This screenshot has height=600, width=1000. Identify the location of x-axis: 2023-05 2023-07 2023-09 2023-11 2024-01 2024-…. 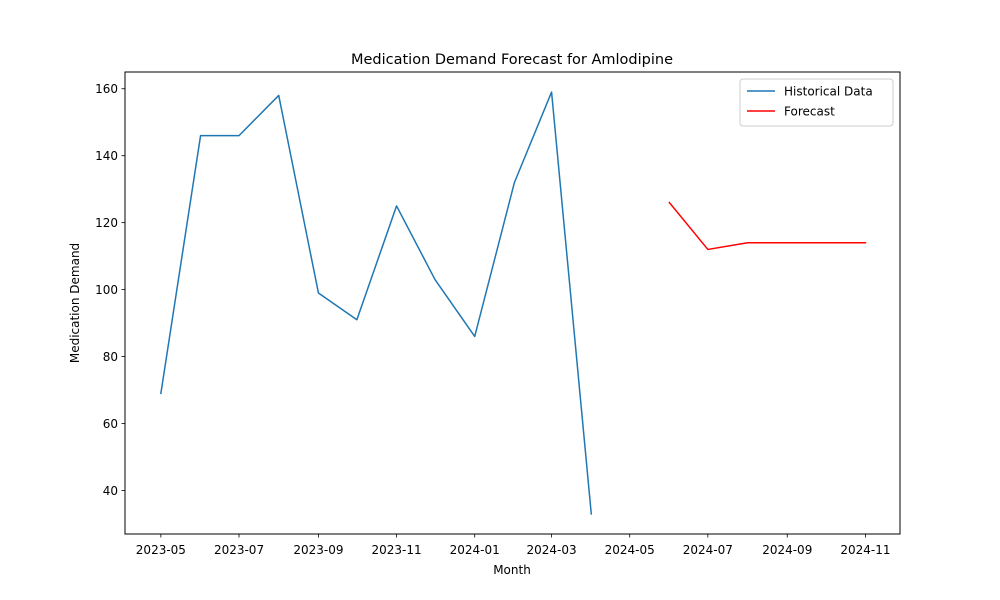
(513, 545).